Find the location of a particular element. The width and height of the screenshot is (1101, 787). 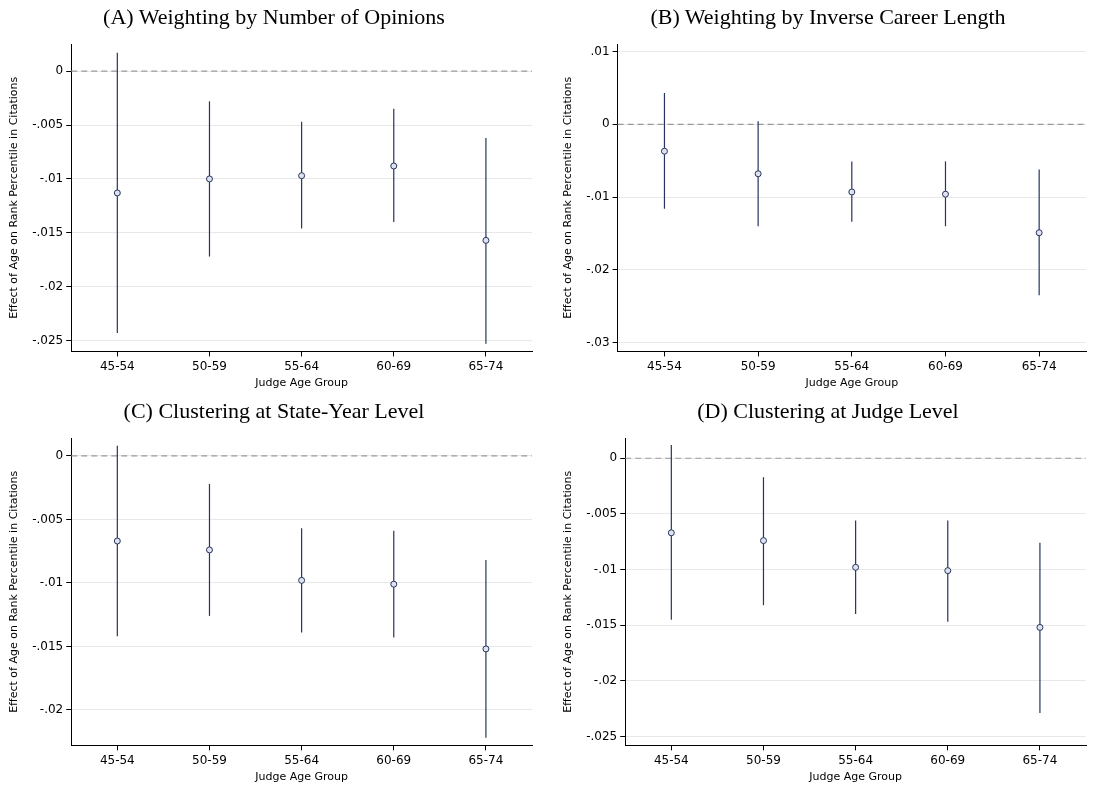

y-tick-label: .01 is located at coordinates (600, 50).